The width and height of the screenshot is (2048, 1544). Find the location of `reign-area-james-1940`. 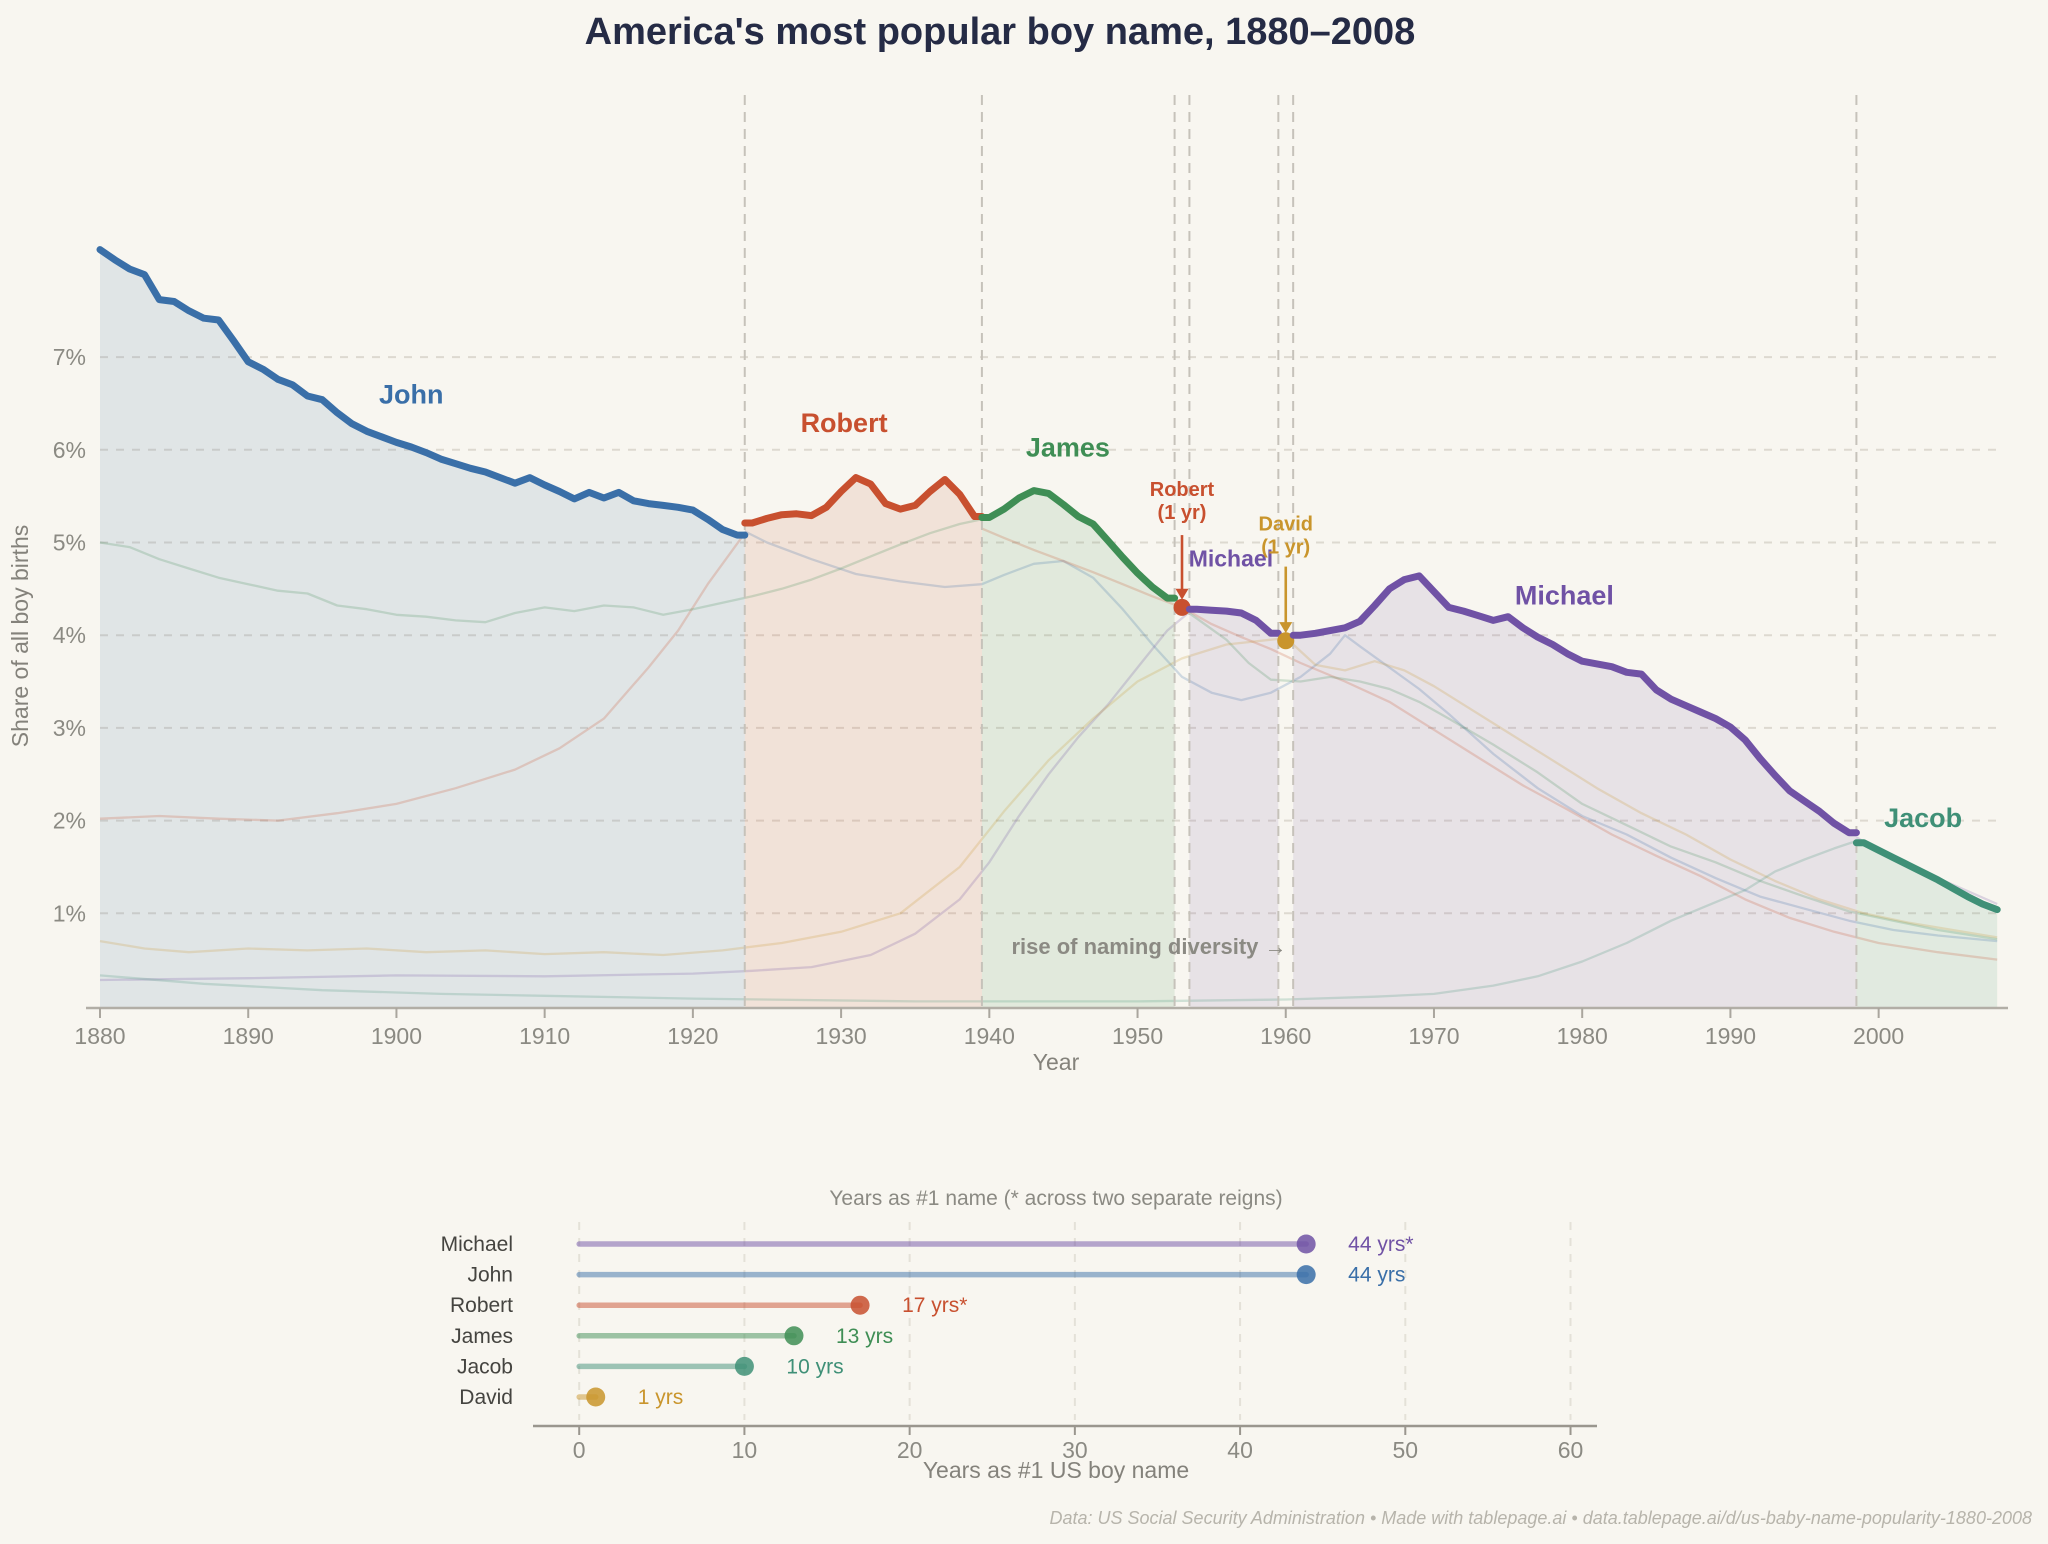

reign-area-james-1940 is located at coordinates (1078, 749).